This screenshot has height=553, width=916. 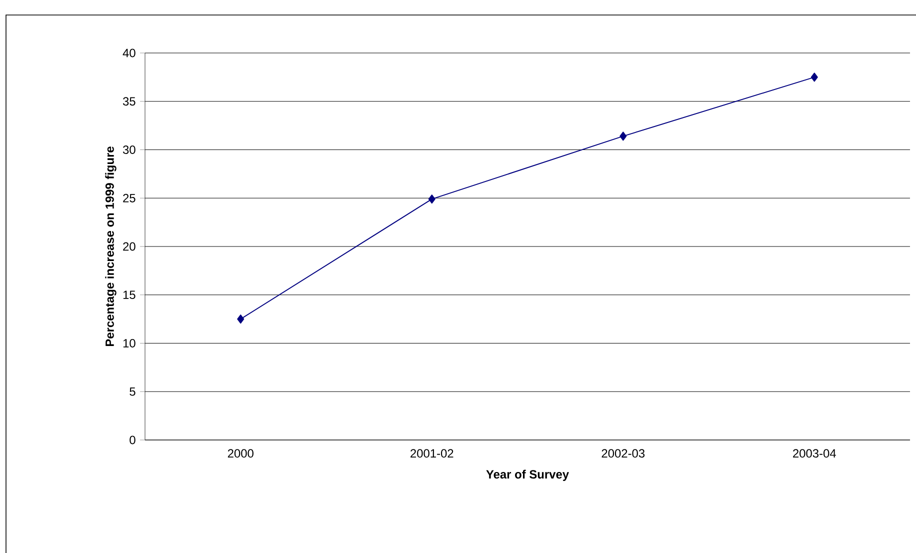 What do you see at coordinates (129, 198) in the screenshot?
I see `y-tick-label: 25` at bounding box center [129, 198].